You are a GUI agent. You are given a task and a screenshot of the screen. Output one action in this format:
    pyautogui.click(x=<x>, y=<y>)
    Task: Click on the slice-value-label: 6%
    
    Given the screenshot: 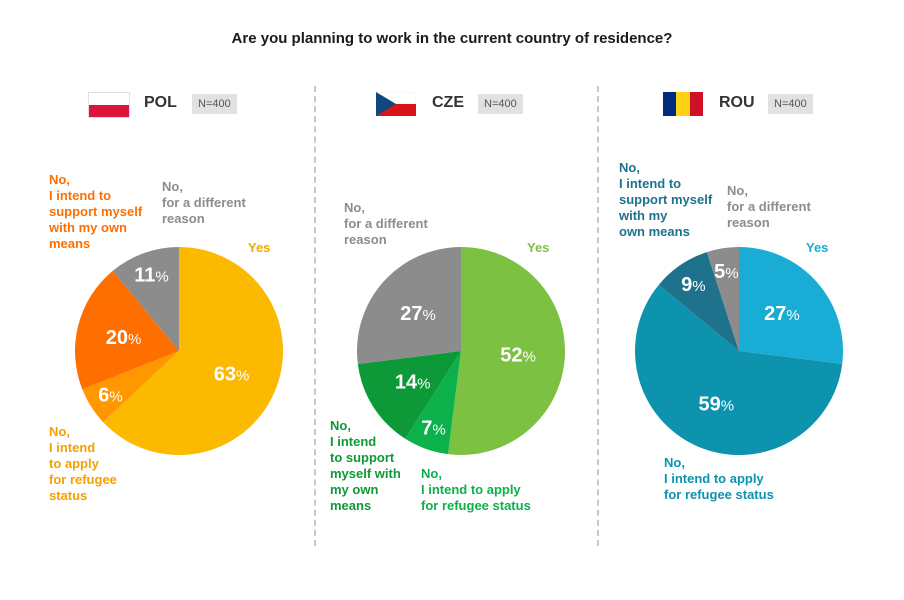 What is the action you would take?
    pyautogui.click(x=110, y=396)
    